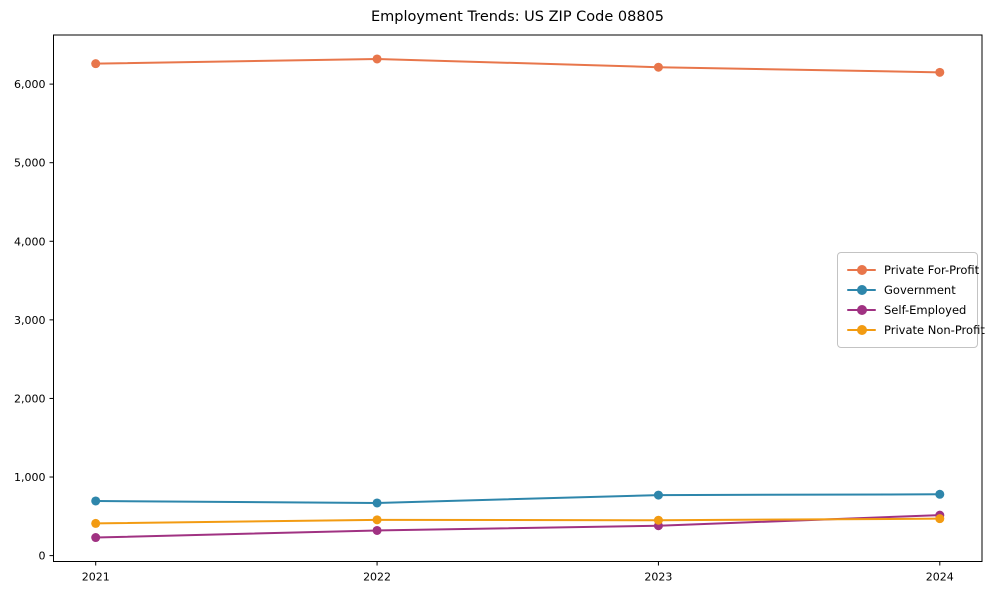  Describe the element at coordinates (30, 398) in the screenshot. I see `y-tick-label: 2,000` at that location.